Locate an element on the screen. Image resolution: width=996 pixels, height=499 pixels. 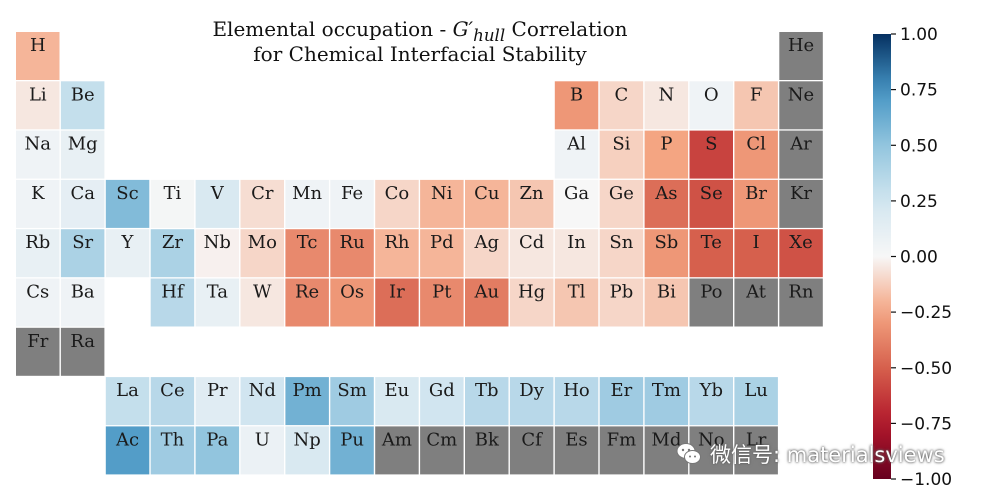
element-symbol: P is located at coordinates (666, 144).